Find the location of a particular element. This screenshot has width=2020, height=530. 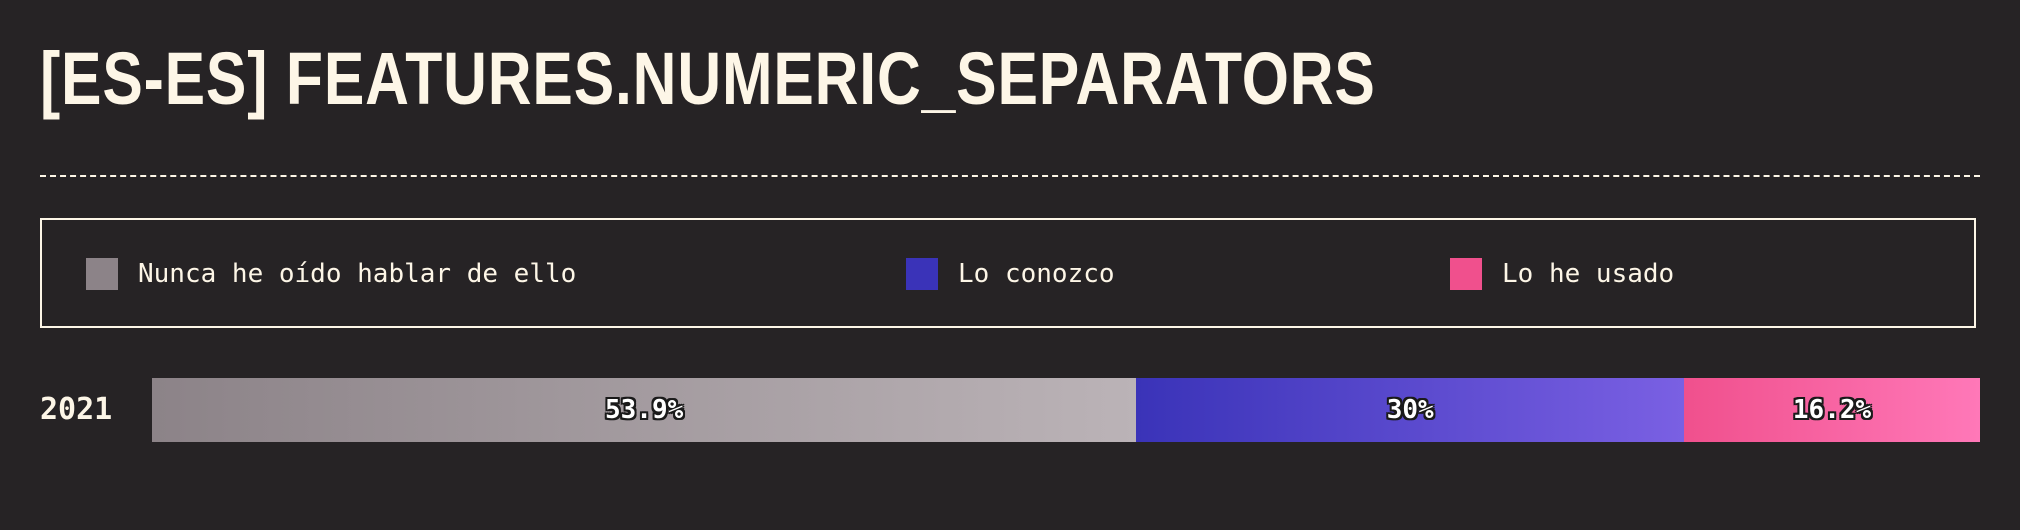

divider is located at coordinates (1010, 176).